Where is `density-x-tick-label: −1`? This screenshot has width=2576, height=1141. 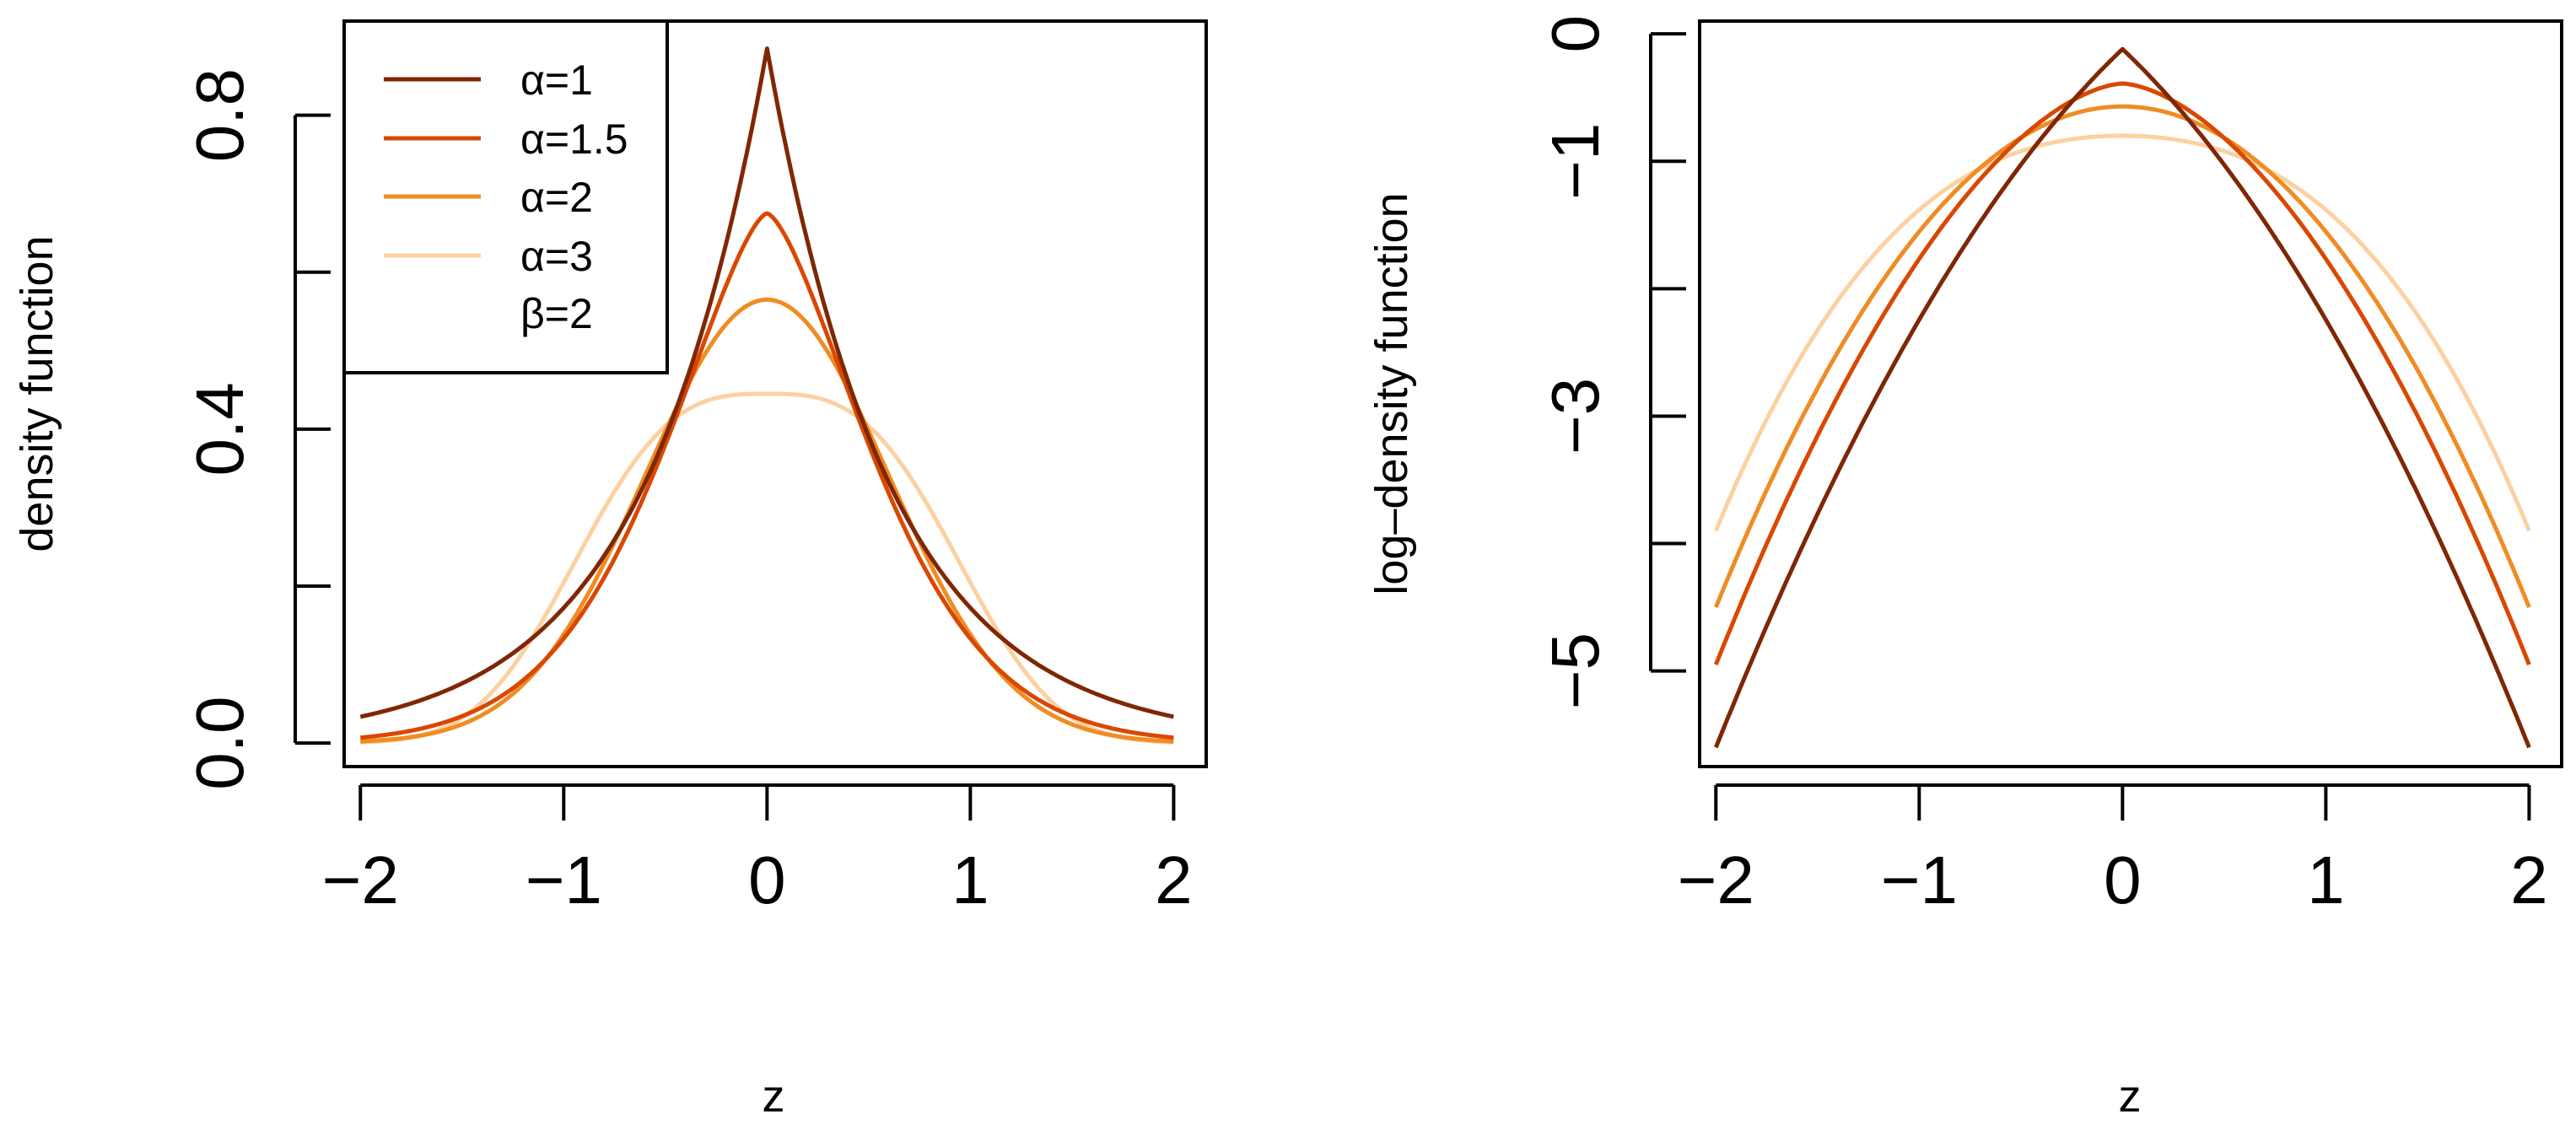 density-x-tick-label: −1 is located at coordinates (563, 880).